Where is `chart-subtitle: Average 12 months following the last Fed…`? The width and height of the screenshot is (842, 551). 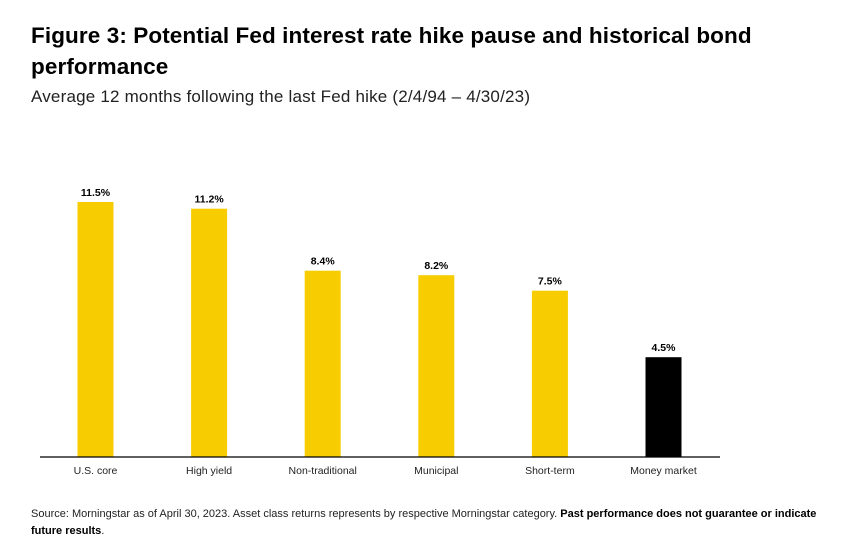
chart-subtitle: Average 12 months following the last Fed… is located at coordinates (281, 96).